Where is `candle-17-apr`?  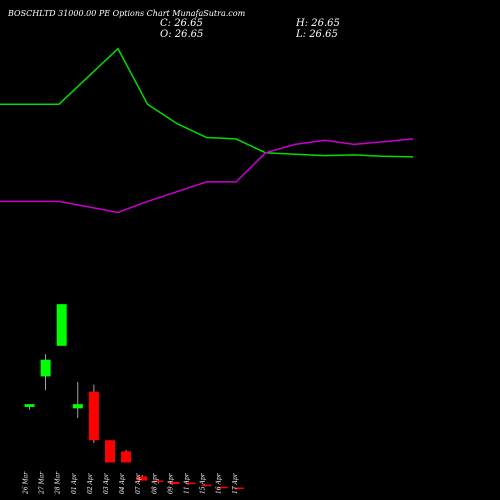 candle-17-apr is located at coordinates (238, 488).